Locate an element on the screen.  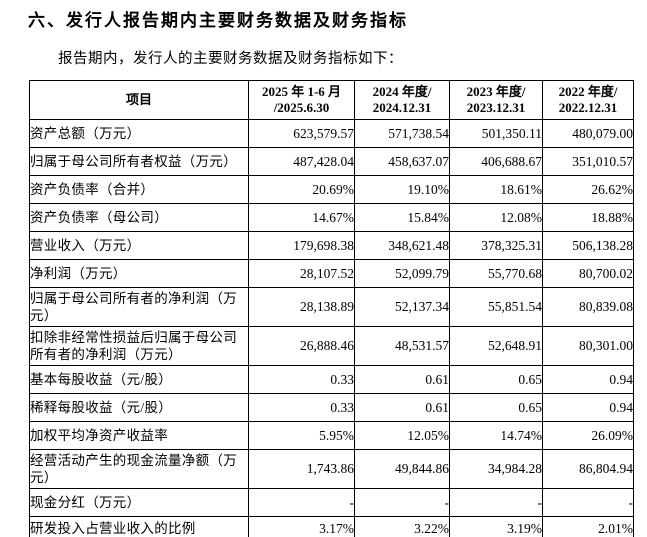
value-cell: 55,851.54 is located at coordinates (496, 307).